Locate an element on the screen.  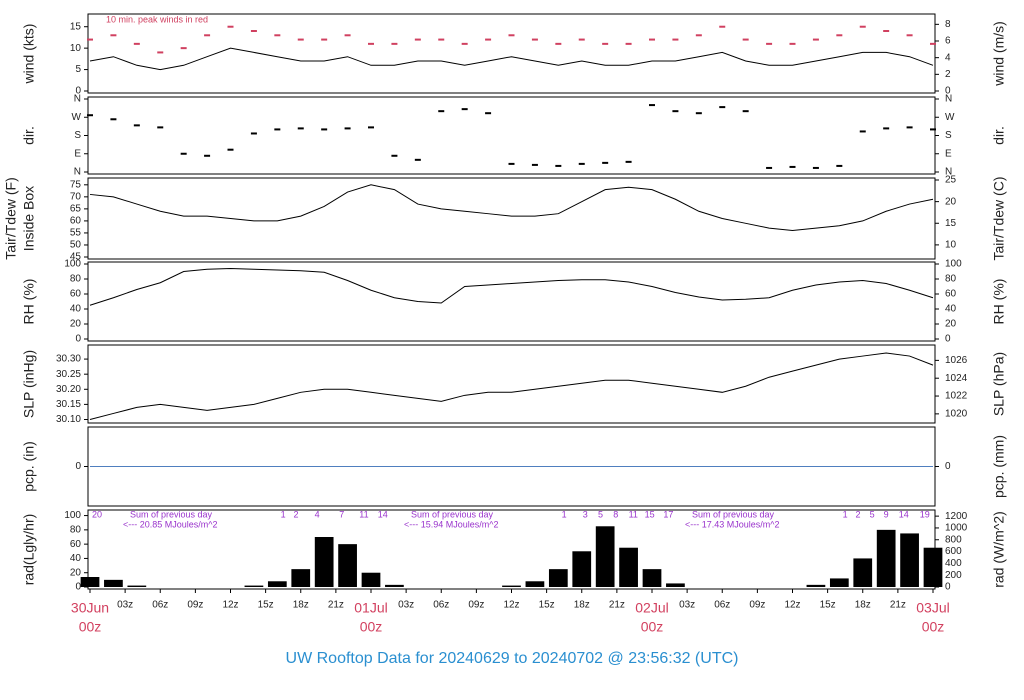
top-tick-label: 17 is located at coordinates (668, 514).